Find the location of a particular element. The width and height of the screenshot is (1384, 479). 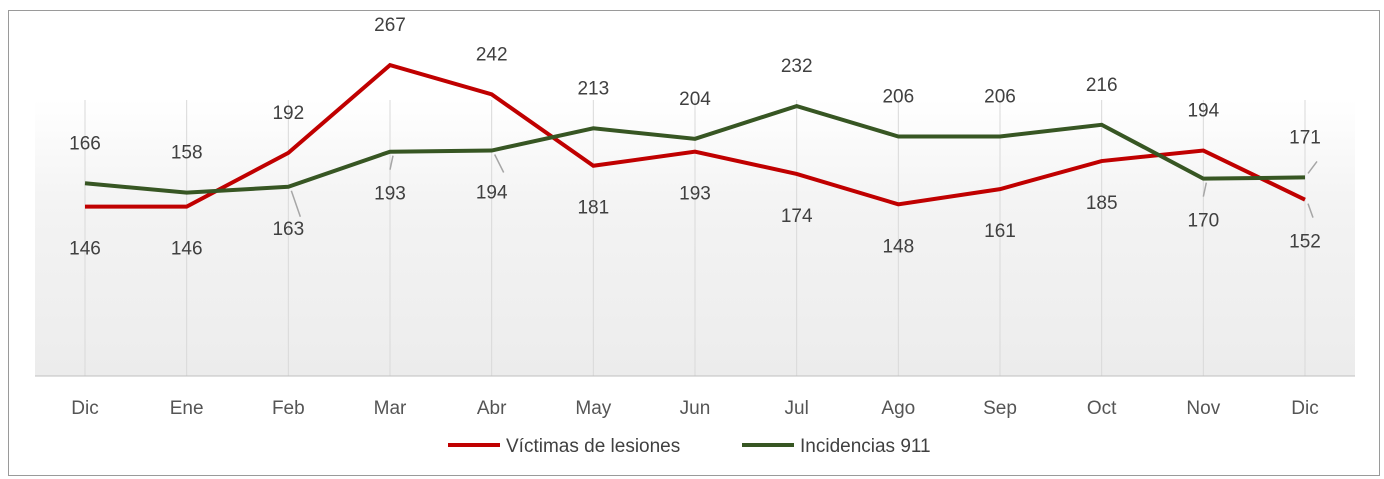

x-tick-label: May is located at coordinates (593, 408).